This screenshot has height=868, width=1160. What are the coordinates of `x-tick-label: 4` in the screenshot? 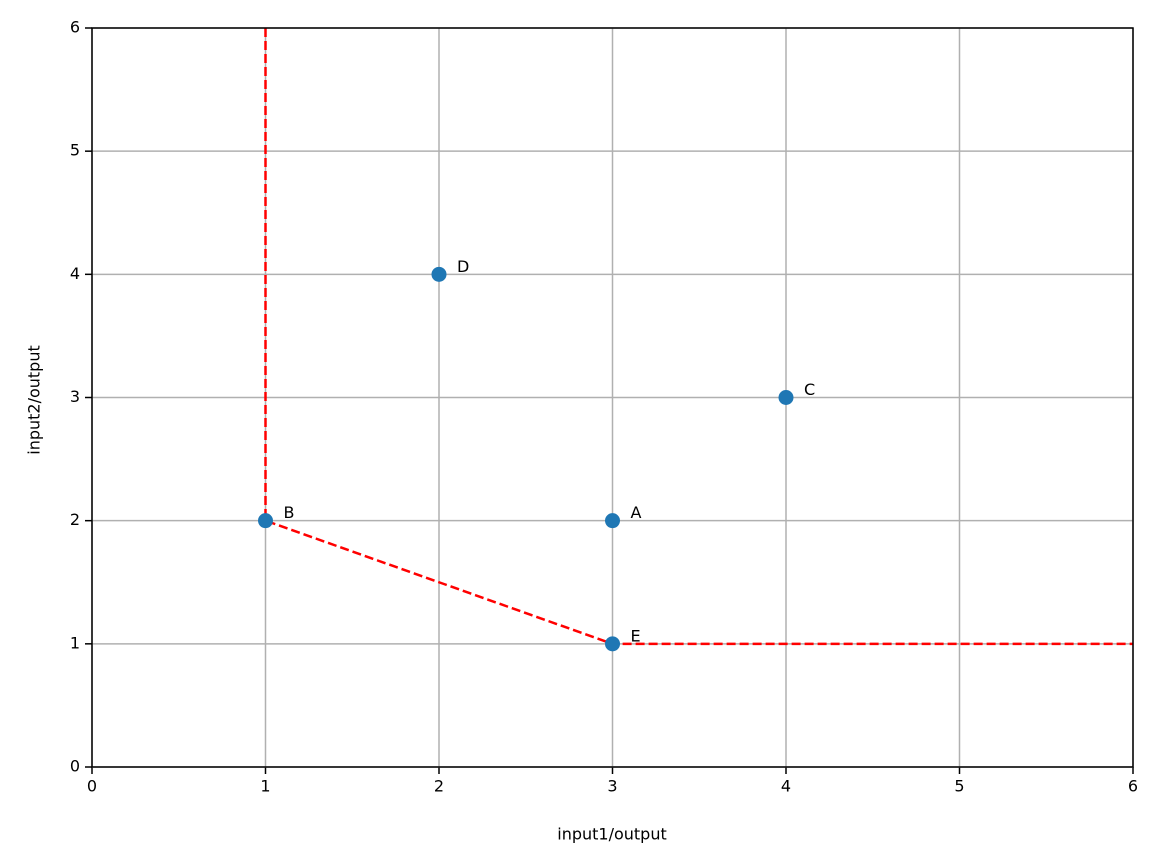 It's located at (786, 786).